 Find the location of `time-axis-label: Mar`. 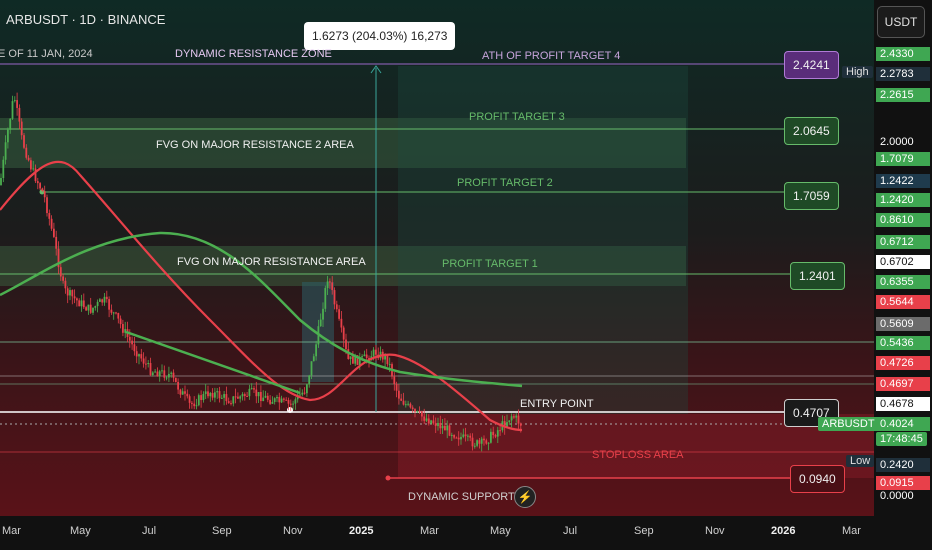

time-axis-label: Mar is located at coordinates (851, 531).